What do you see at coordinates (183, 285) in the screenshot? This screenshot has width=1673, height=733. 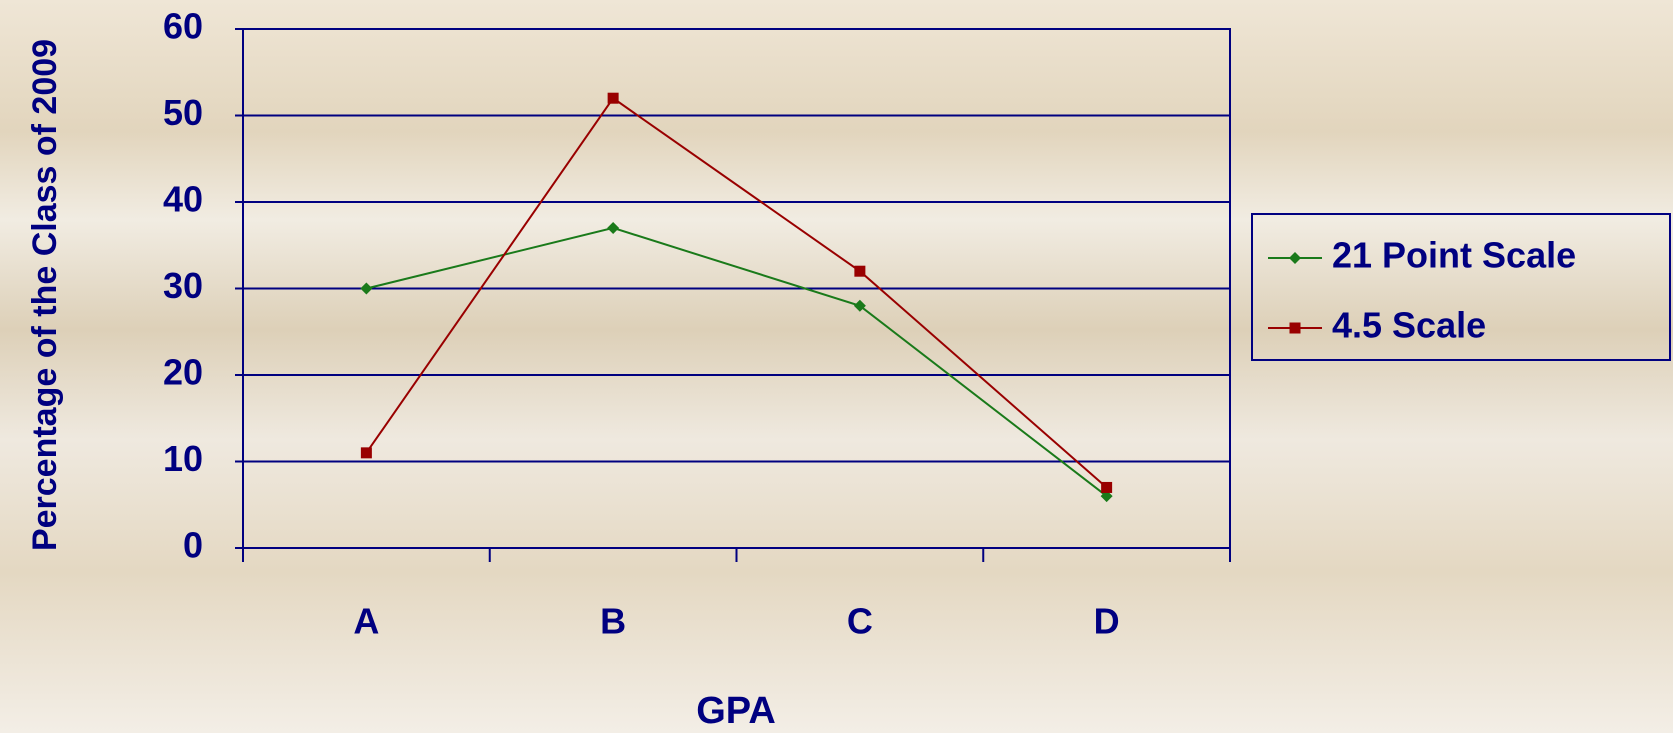 I see `y-tick-label: 30` at bounding box center [183, 285].